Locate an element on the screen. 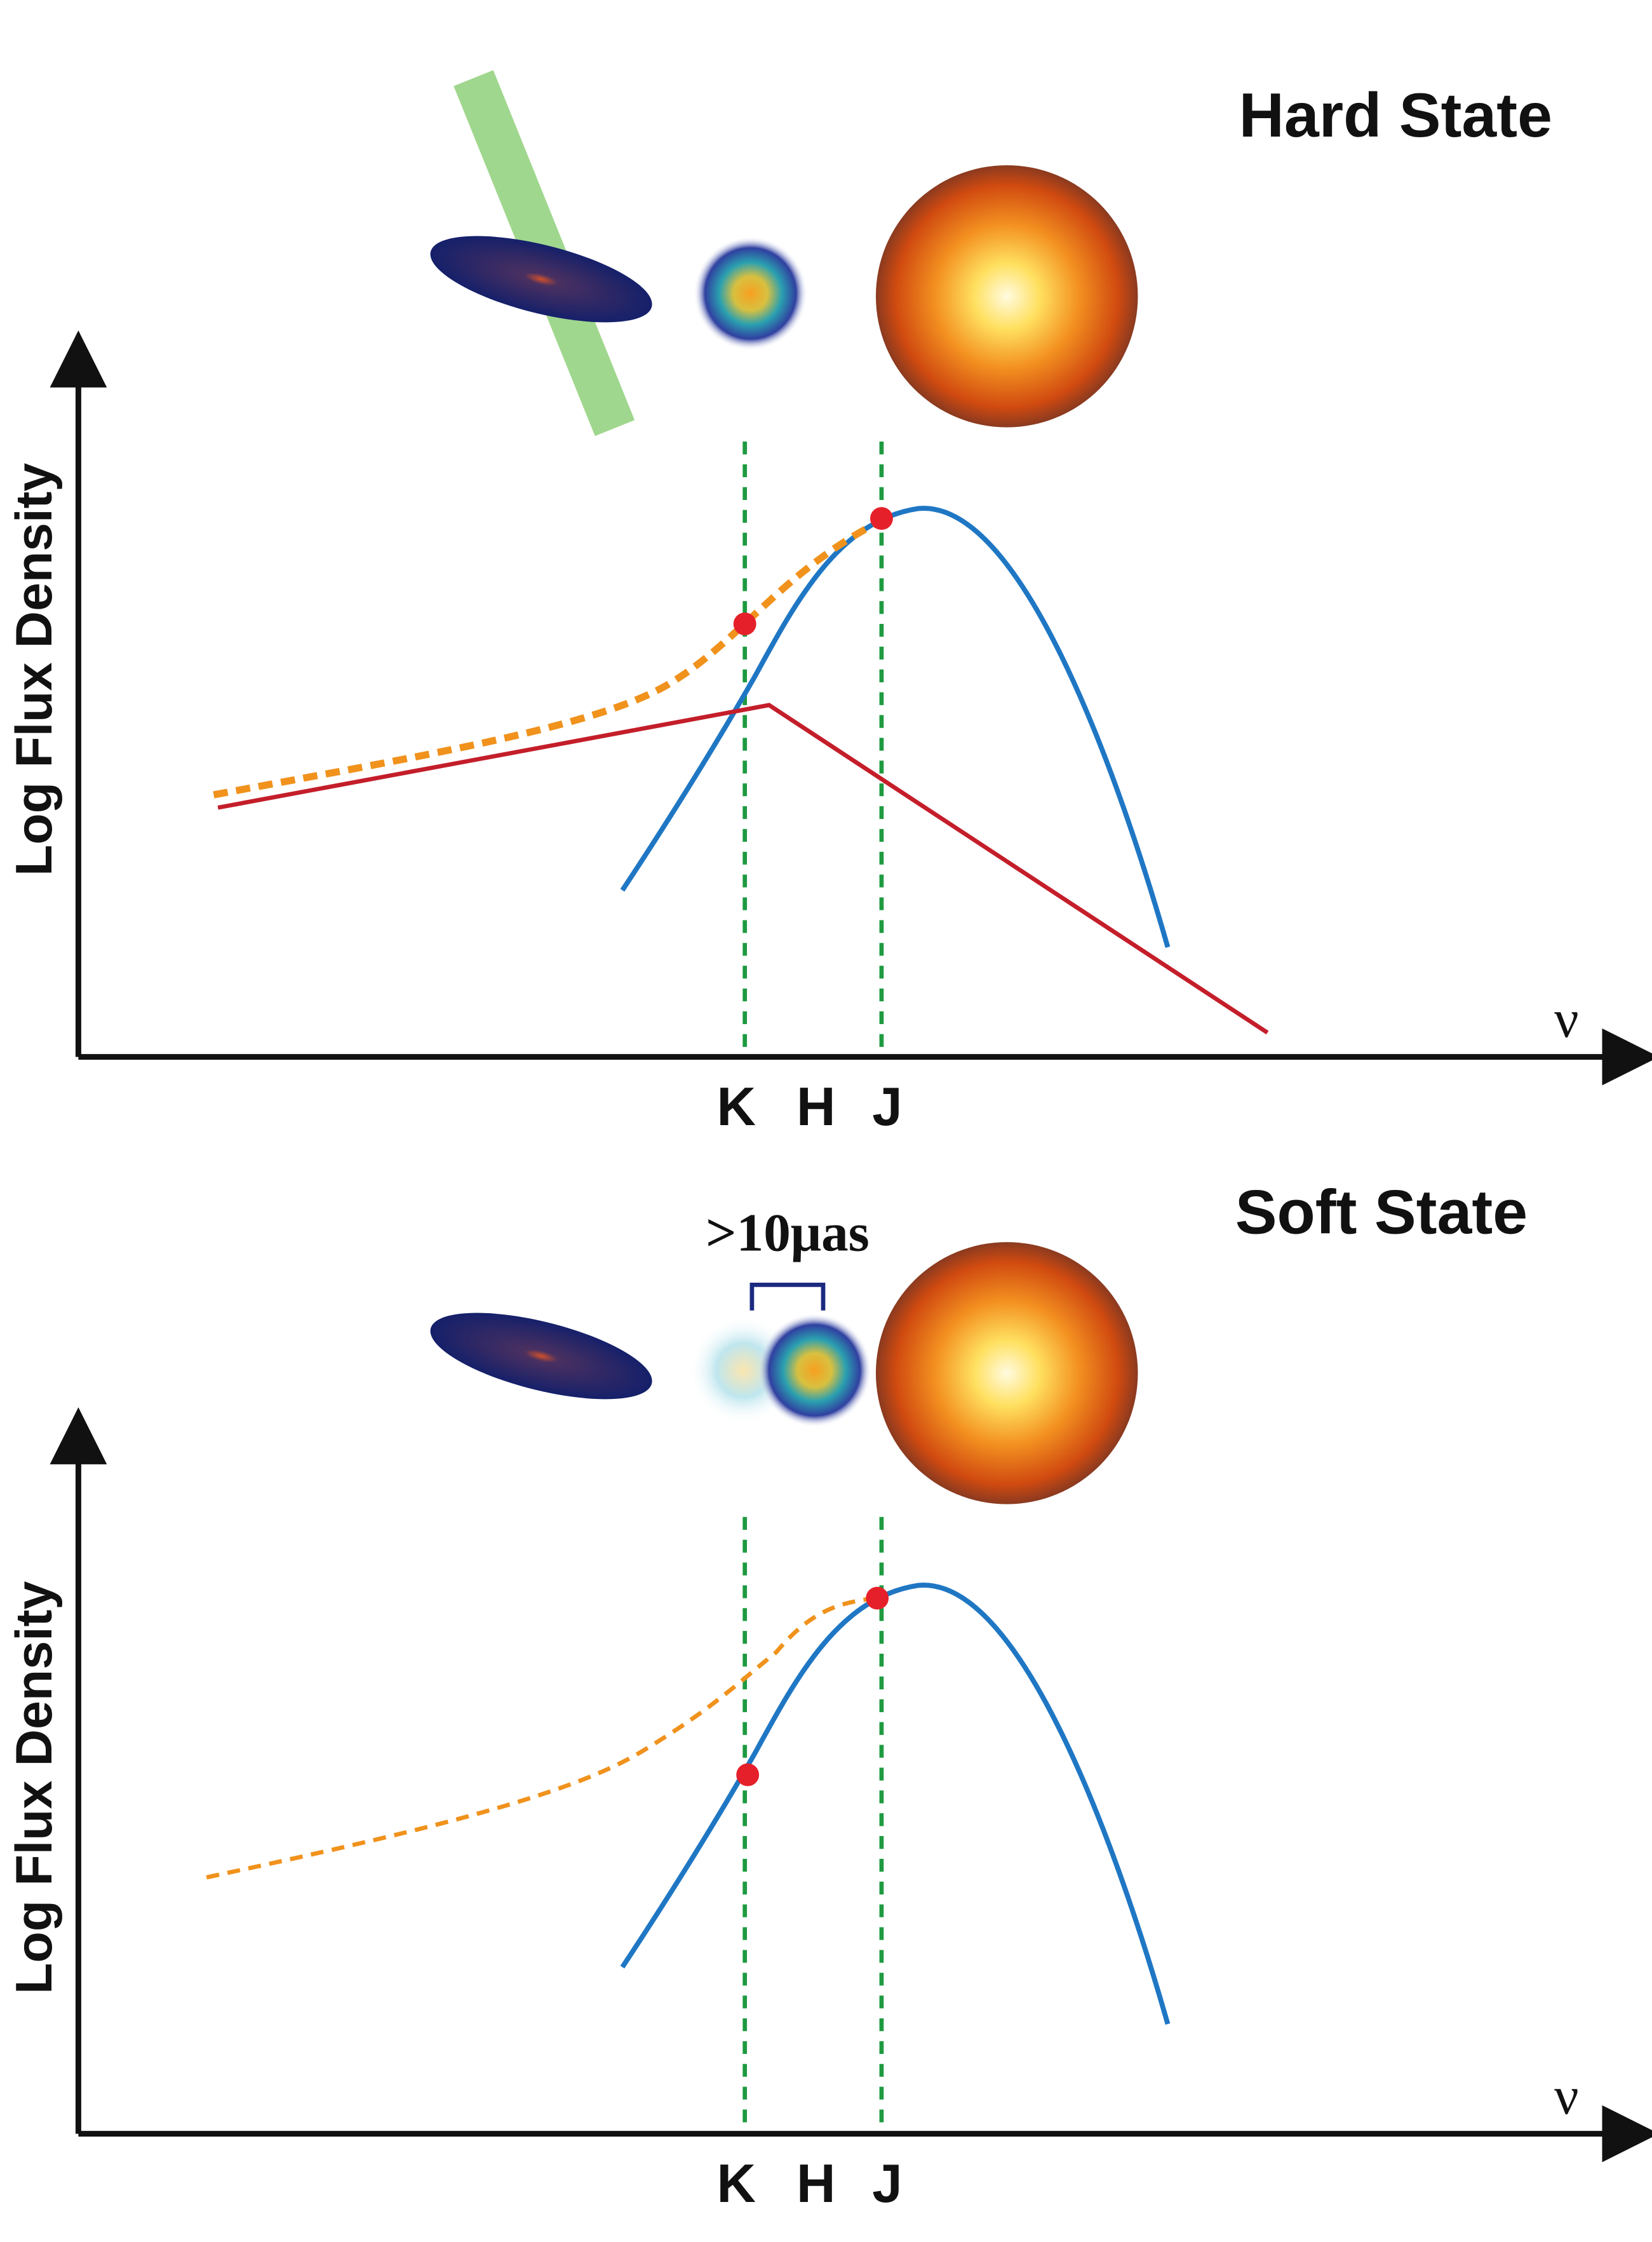  panel-title: Hard State is located at coordinates (1395, 115).